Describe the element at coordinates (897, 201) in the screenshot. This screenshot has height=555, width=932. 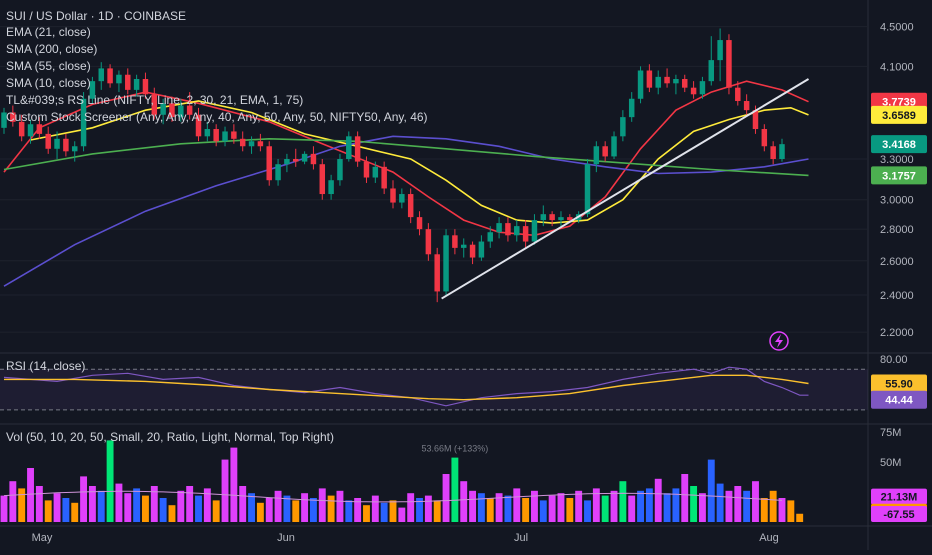
I see `price-tick-label: 3.0000` at that location.